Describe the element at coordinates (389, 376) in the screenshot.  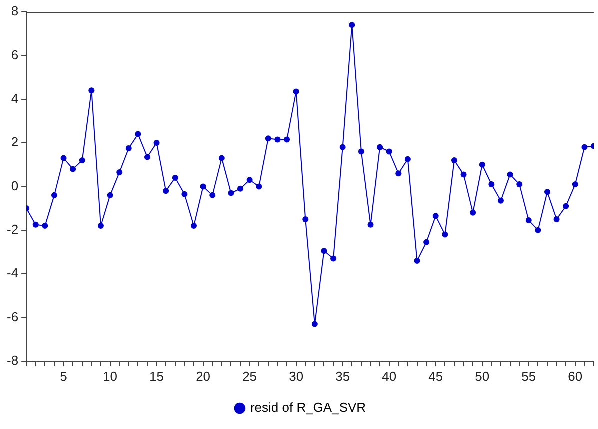
I see `x-tick-label: 40` at that location.